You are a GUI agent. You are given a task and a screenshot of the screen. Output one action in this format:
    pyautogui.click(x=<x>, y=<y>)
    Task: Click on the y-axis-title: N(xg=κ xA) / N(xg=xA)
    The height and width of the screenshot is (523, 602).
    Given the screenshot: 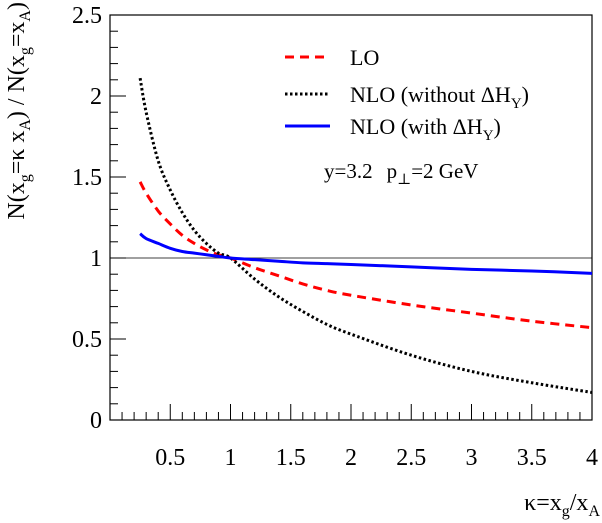 What is the action you would take?
    pyautogui.click(x=19, y=111)
    